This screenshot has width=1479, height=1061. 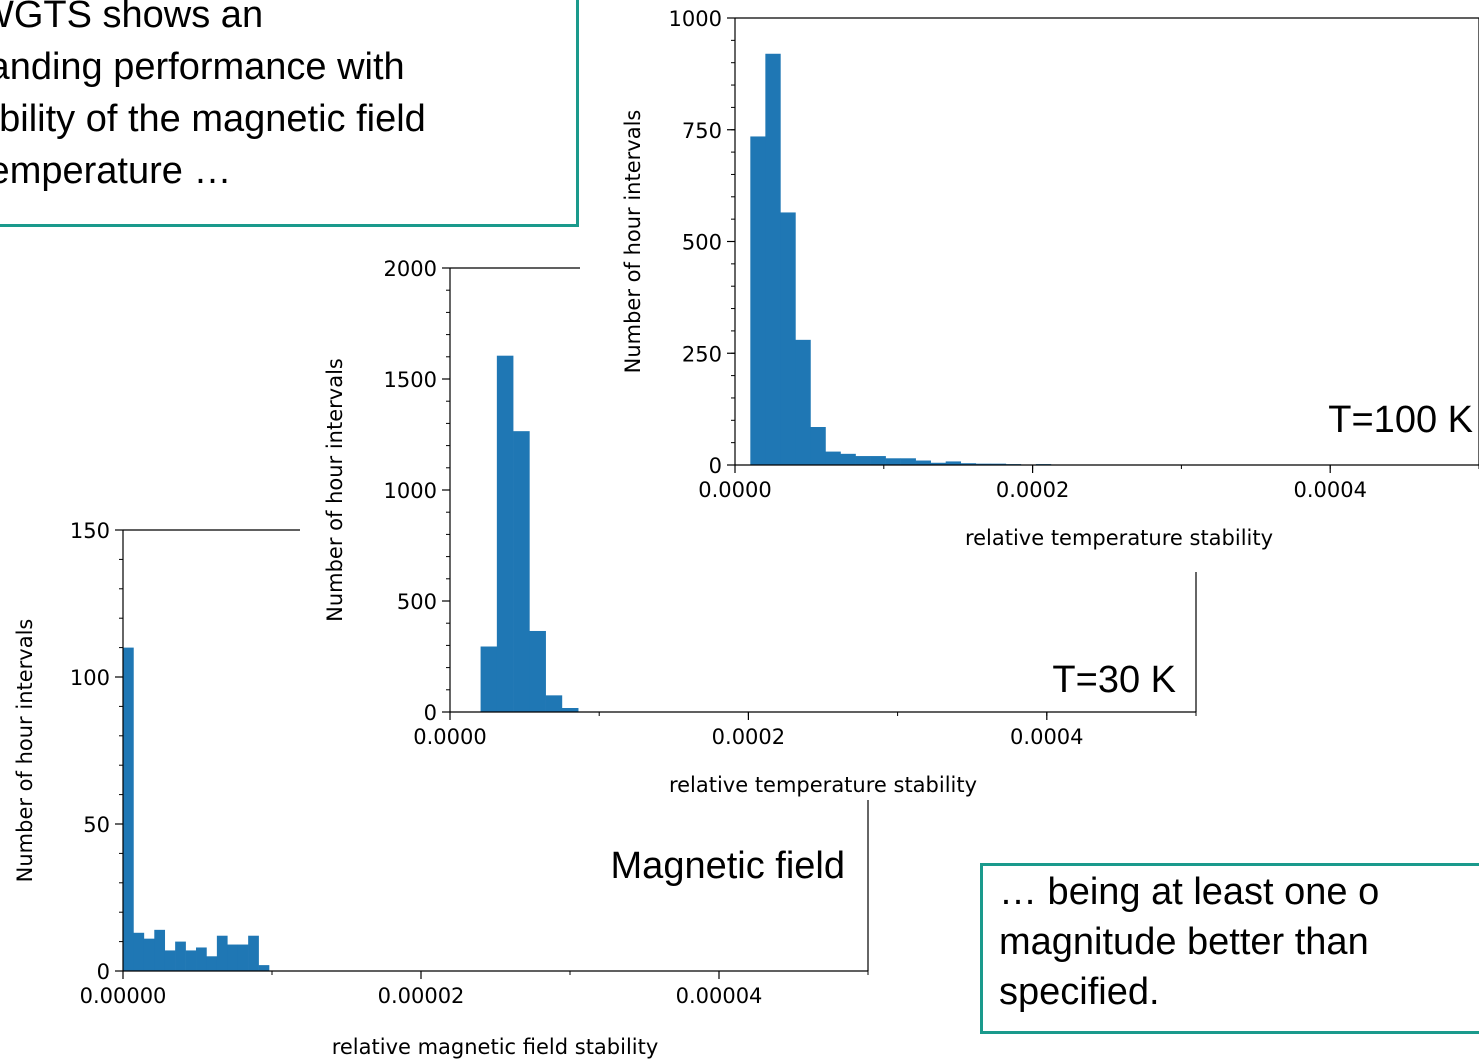 I want to click on chart-temp30-y-tick-label: 1500, so click(x=410, y=380).